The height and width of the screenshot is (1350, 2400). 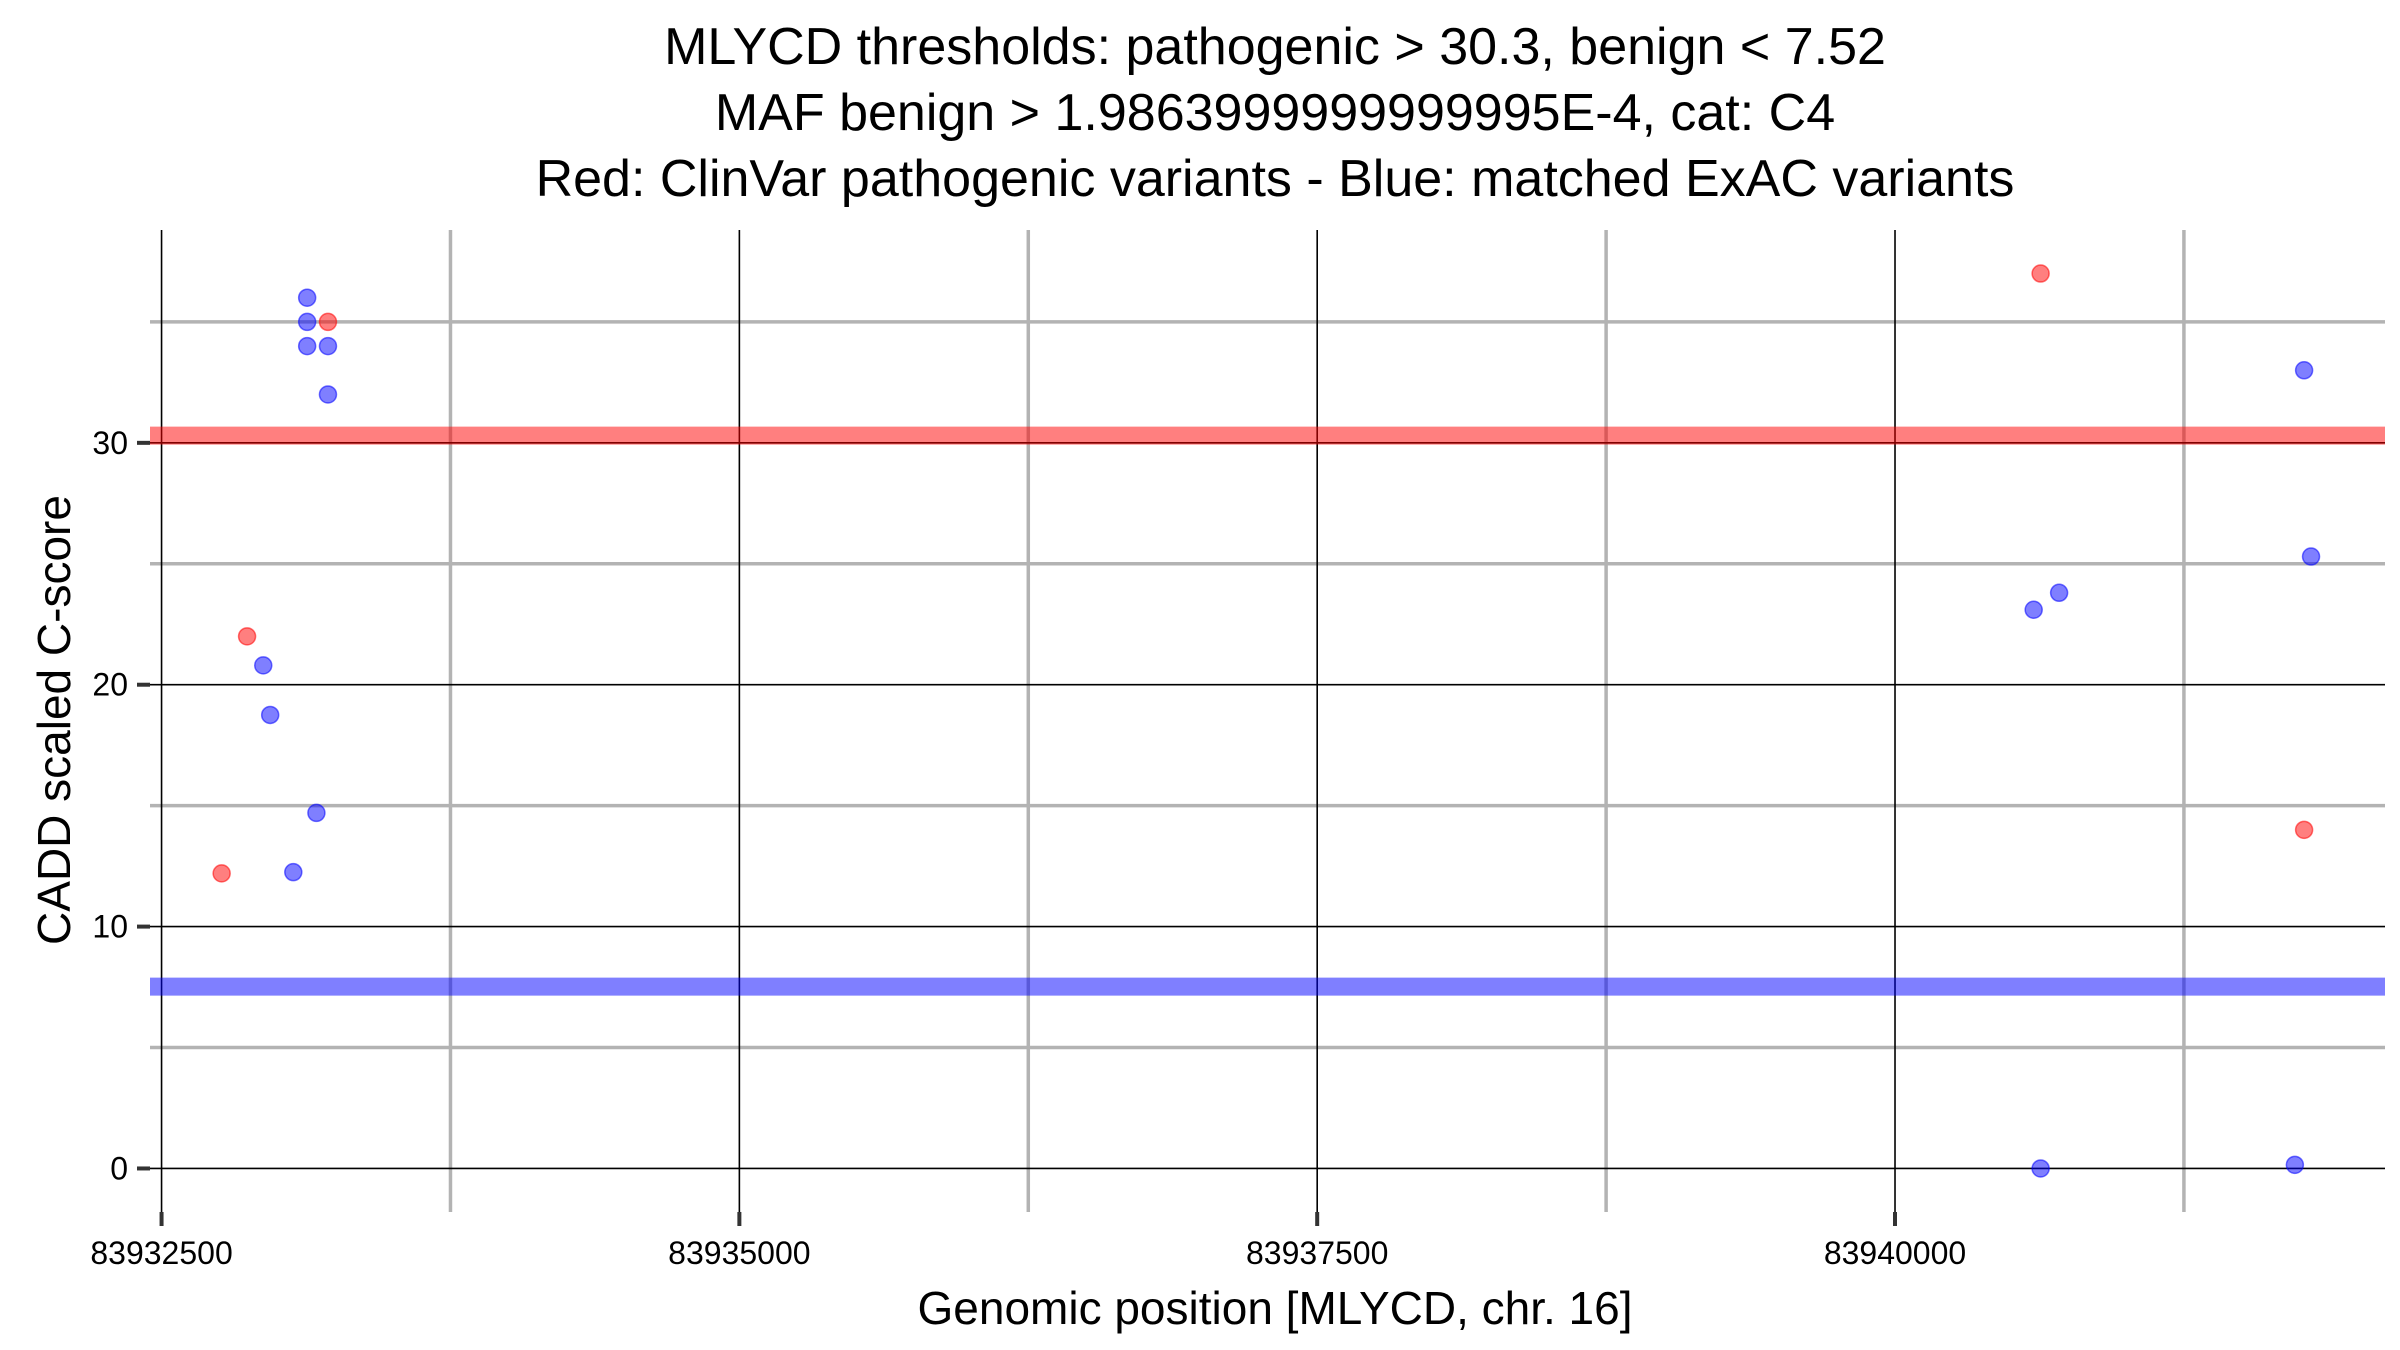 I want to click on y-tick-label: 20, so click(x=110, y=685).